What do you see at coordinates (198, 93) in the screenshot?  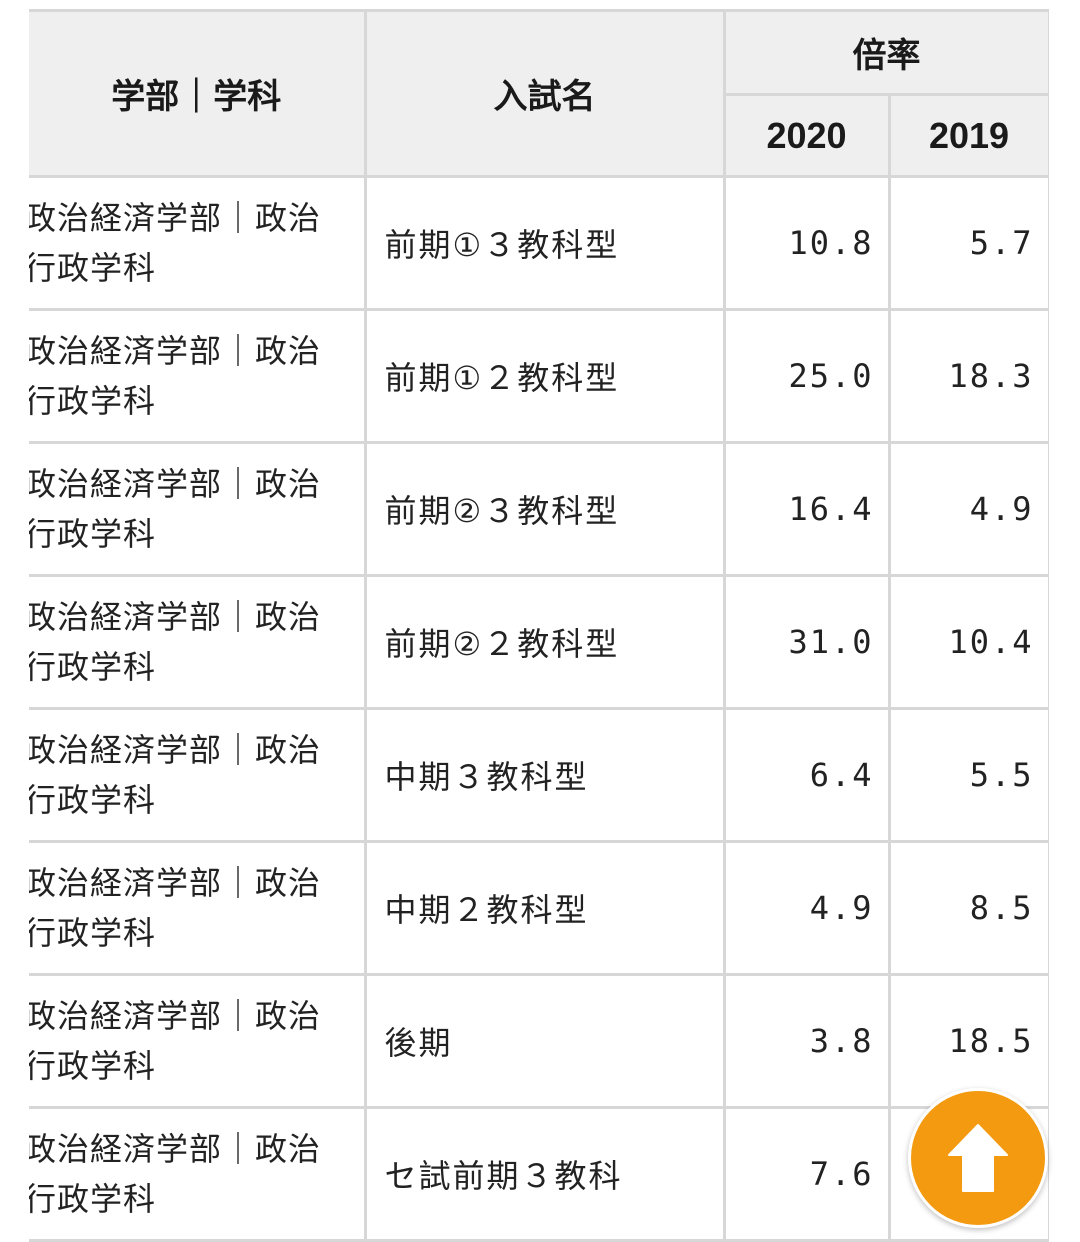 I see `header-department: 学部｜学科` at bounding box center [198, 93].